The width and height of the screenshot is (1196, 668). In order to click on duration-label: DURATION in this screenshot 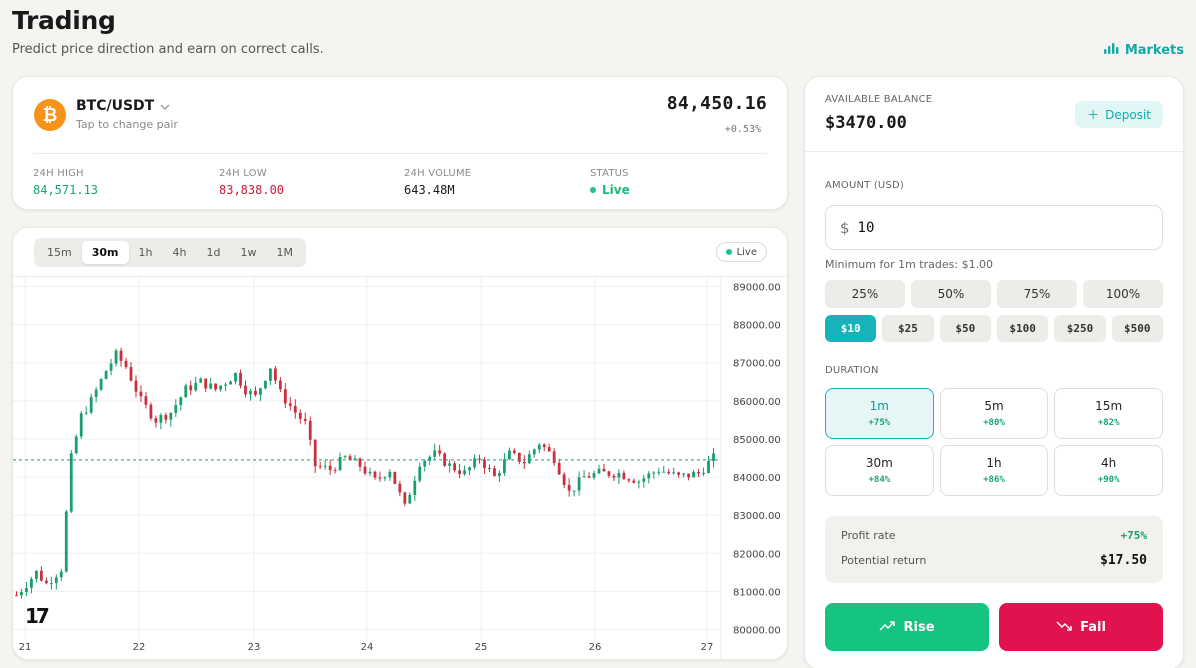, I will do `click(852, 370)`.